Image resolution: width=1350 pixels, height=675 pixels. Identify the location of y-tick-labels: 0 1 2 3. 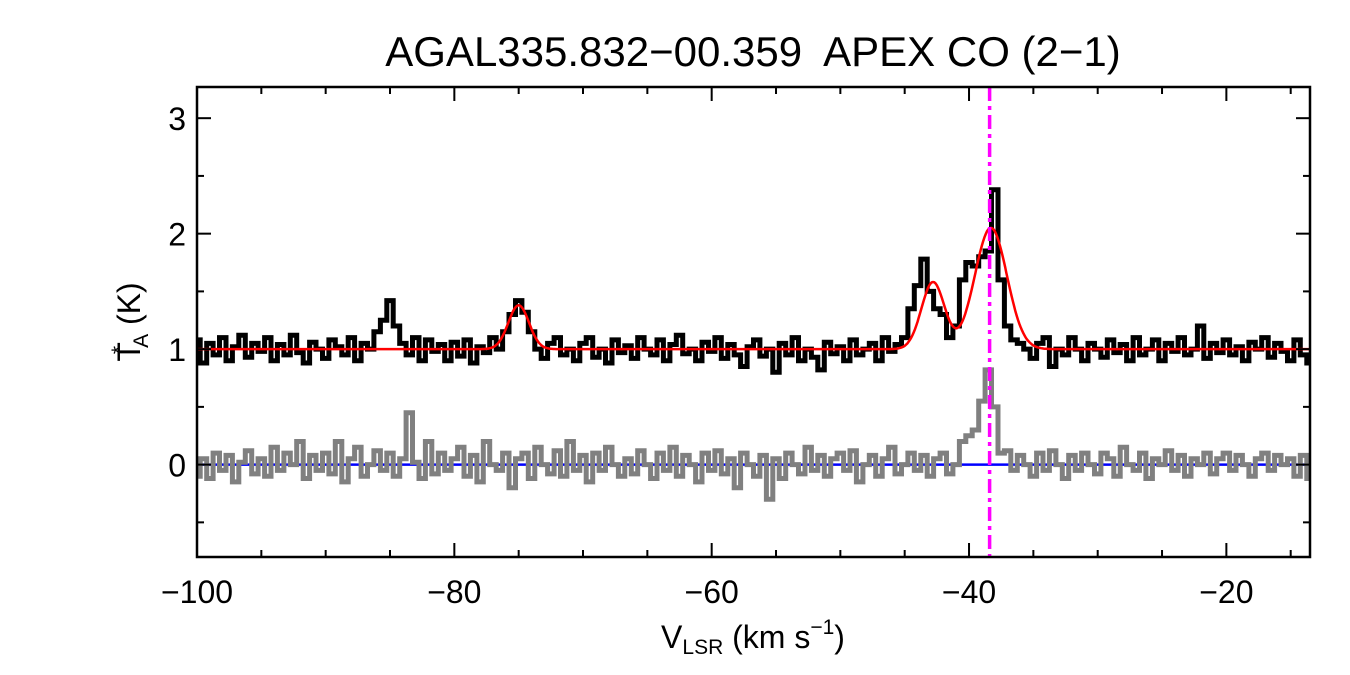
(177, 292).